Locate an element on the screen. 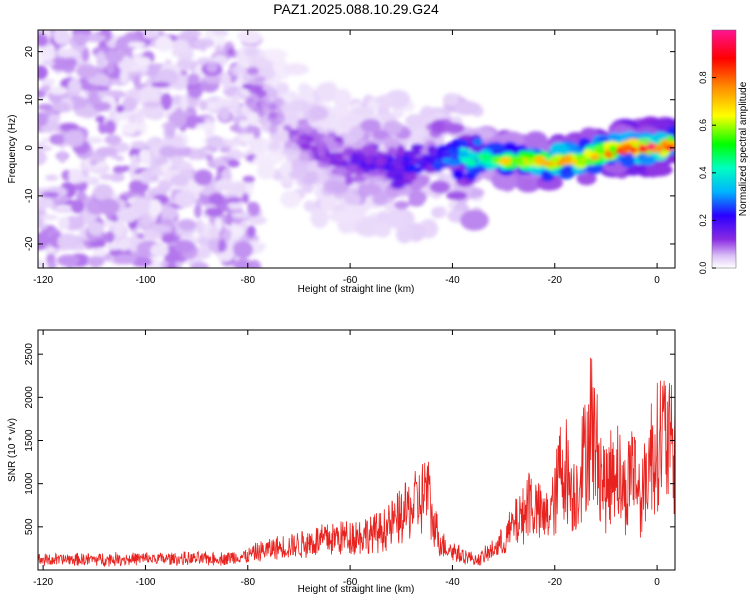 This screenshot has width=750, height=600. snr-x-label: Height of straight line (km) is located at coordinates (356, 589).